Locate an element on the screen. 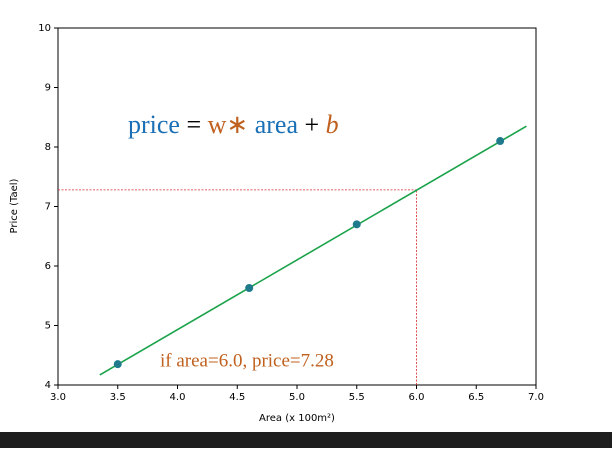 The height and width of the screenshot is (452, 612). bottom-bar is located at coordinates (306, 440).